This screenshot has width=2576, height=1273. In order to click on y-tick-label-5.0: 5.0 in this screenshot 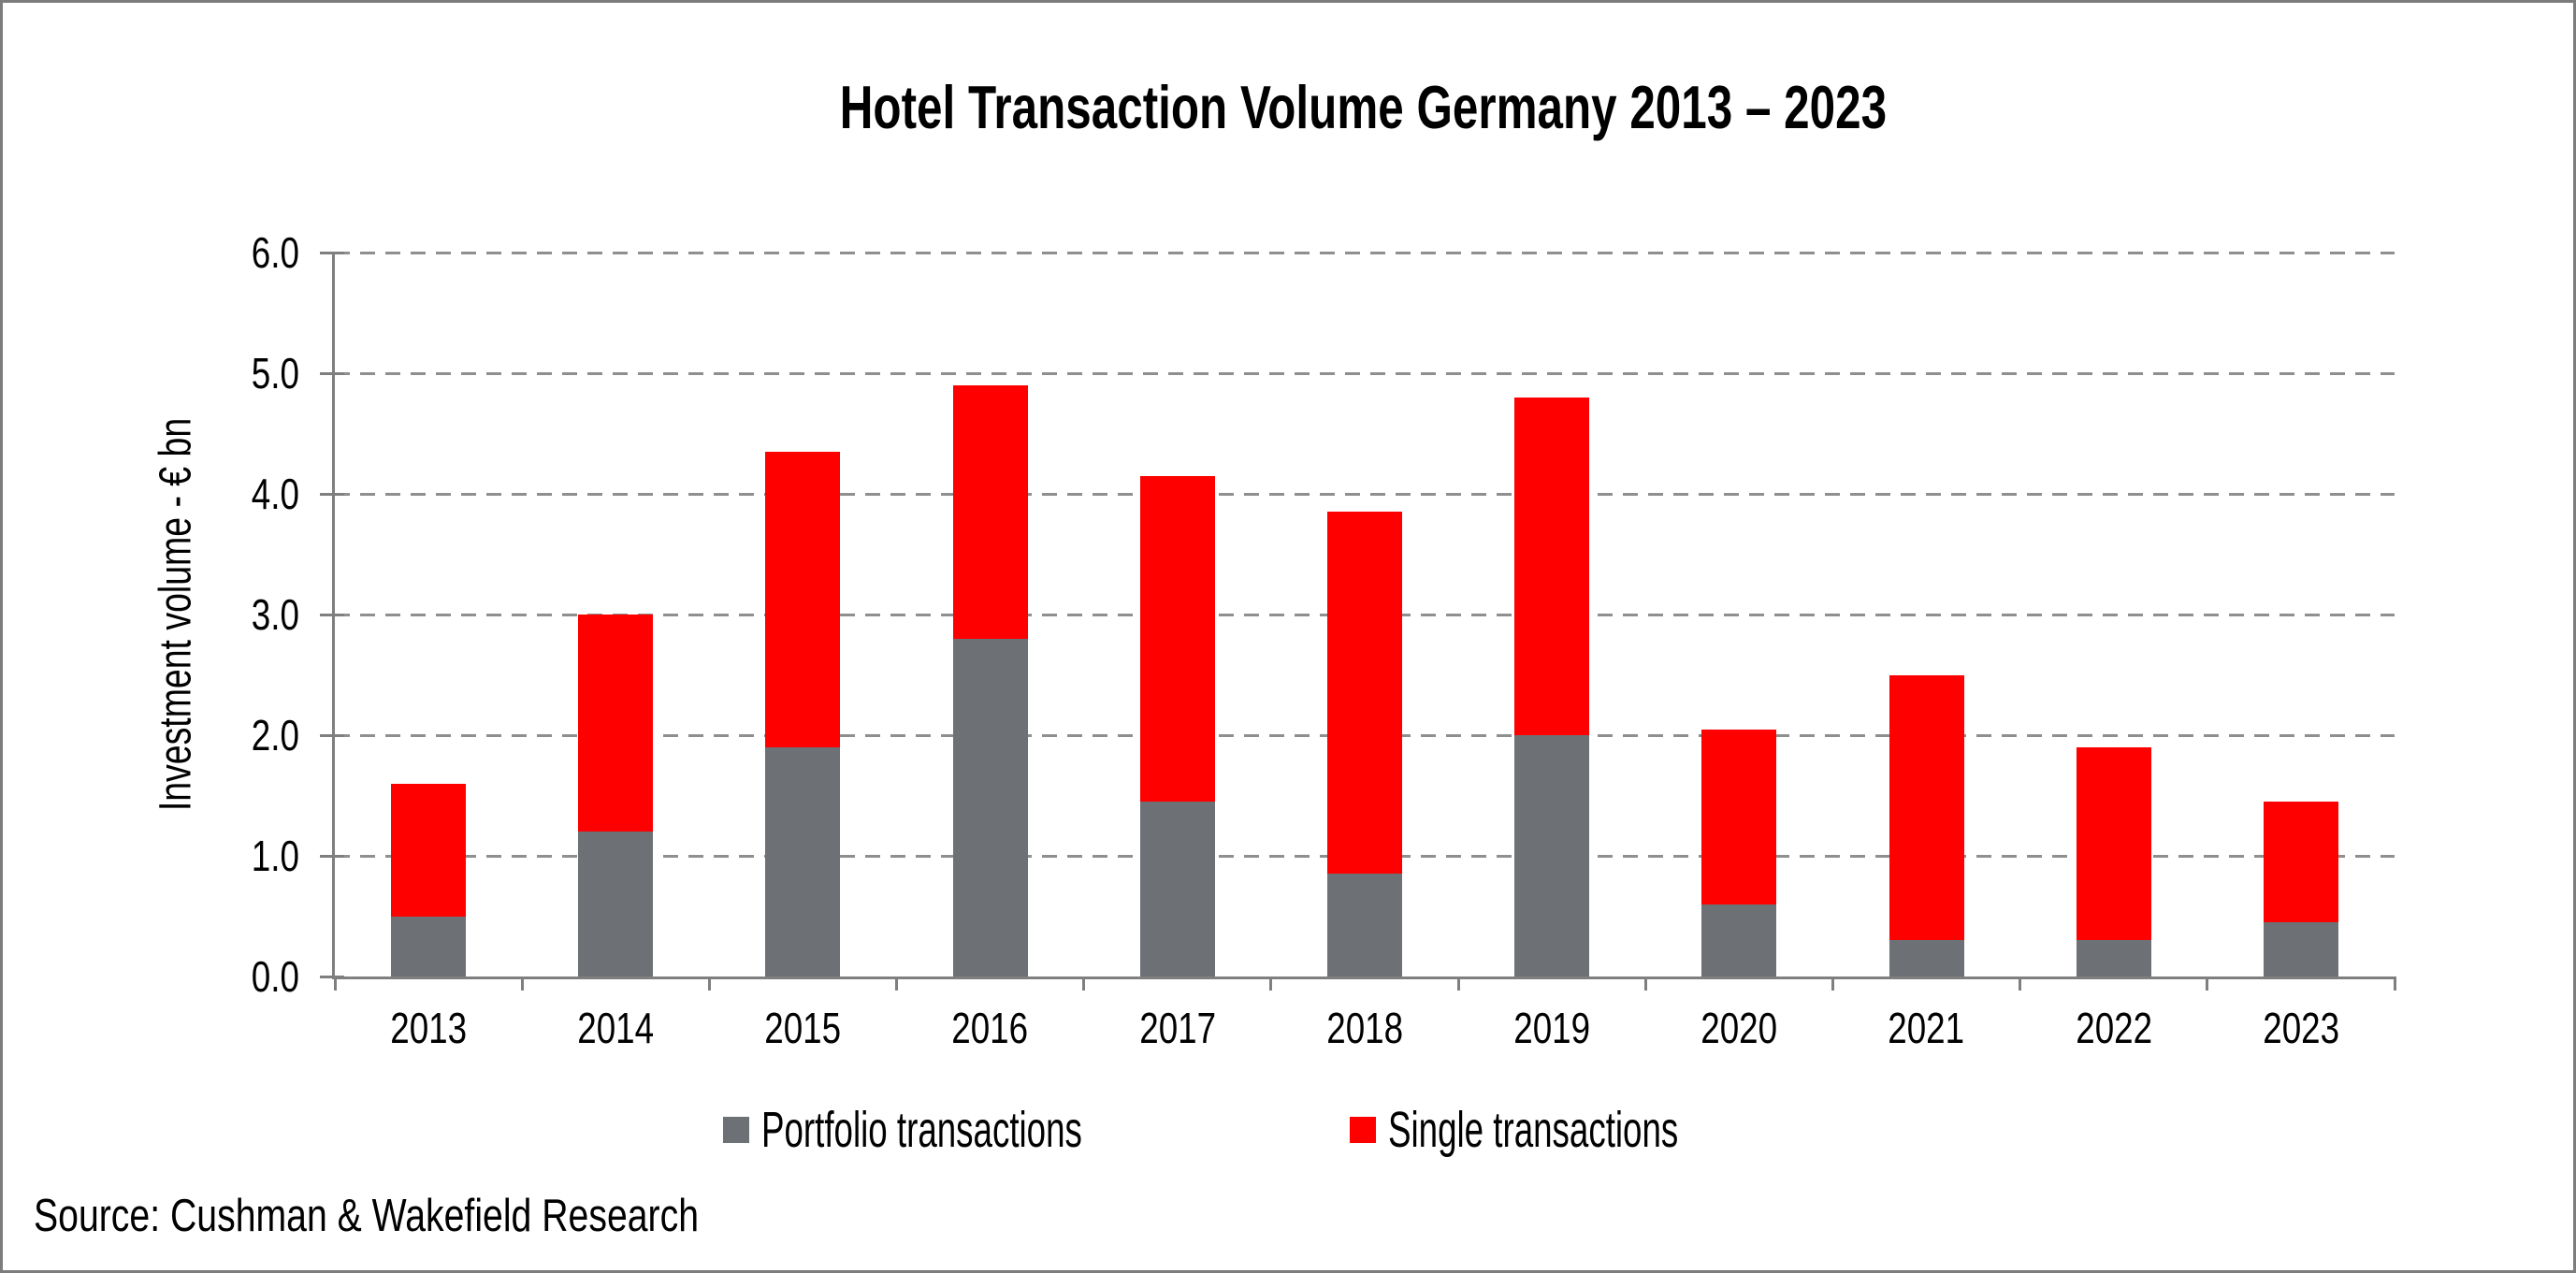, I will do `click(275, 373)`.